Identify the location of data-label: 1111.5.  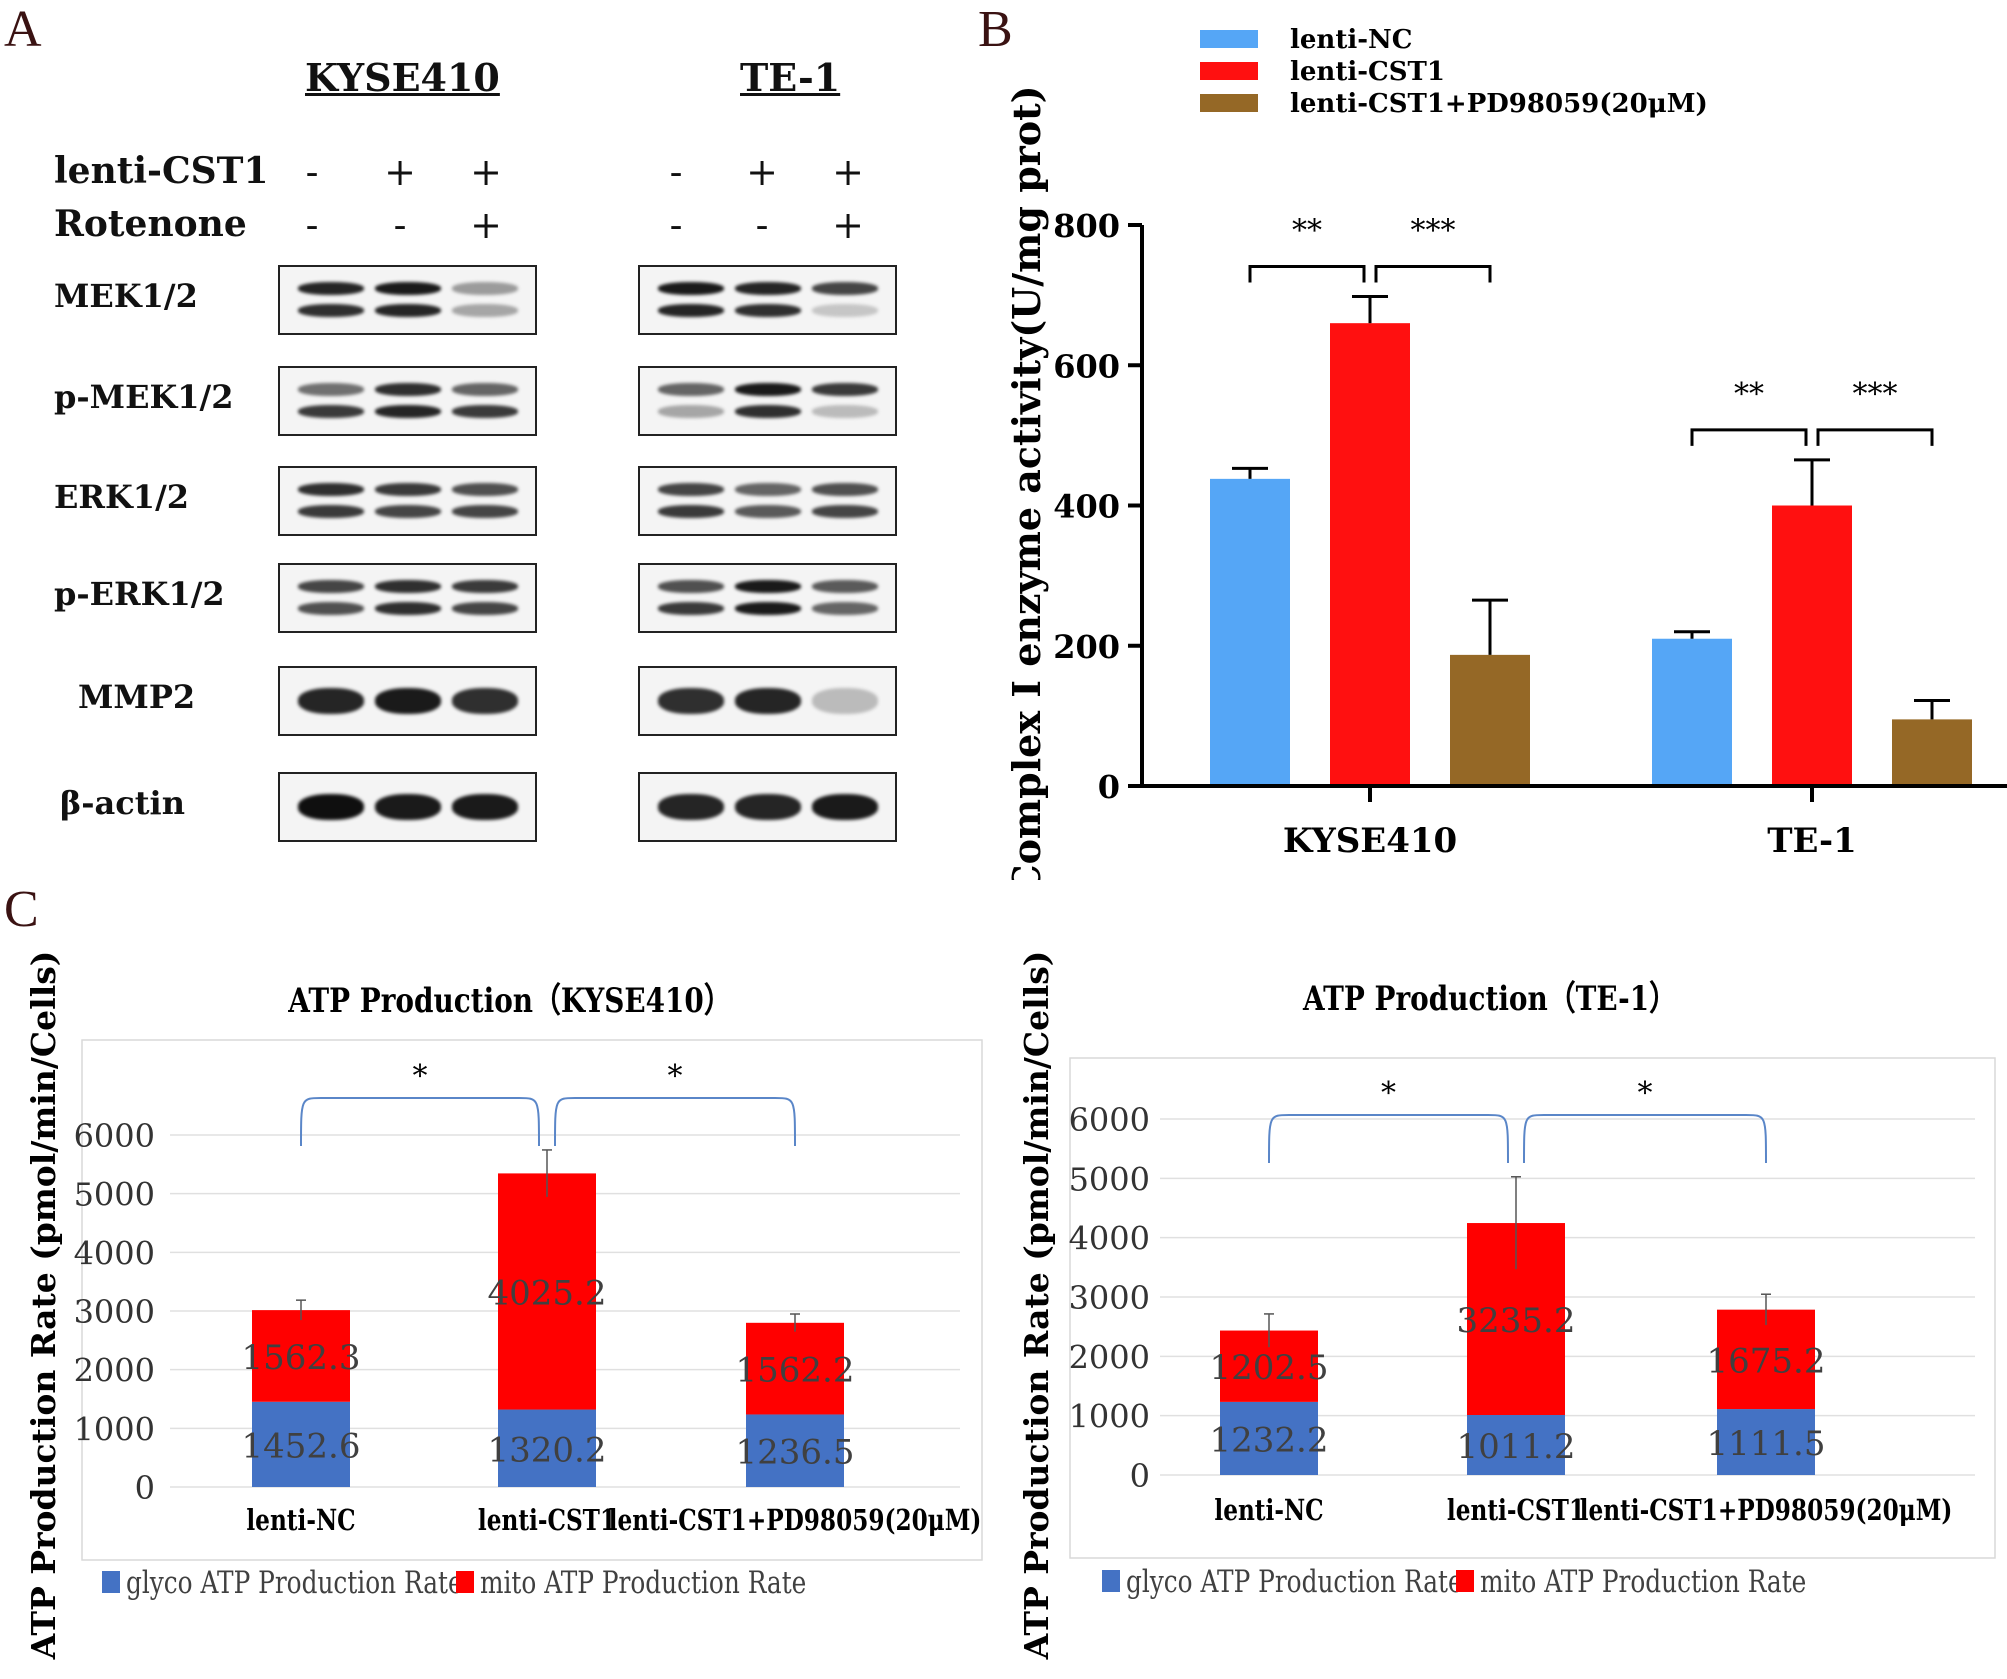
(1766, 1444).